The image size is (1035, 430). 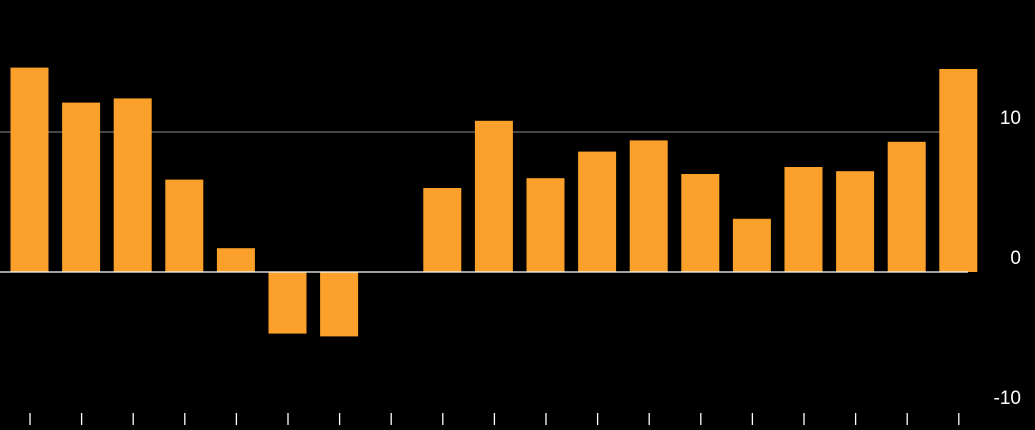 I want to click on x-axis-ticks-layer, so click(x=494, y=419).